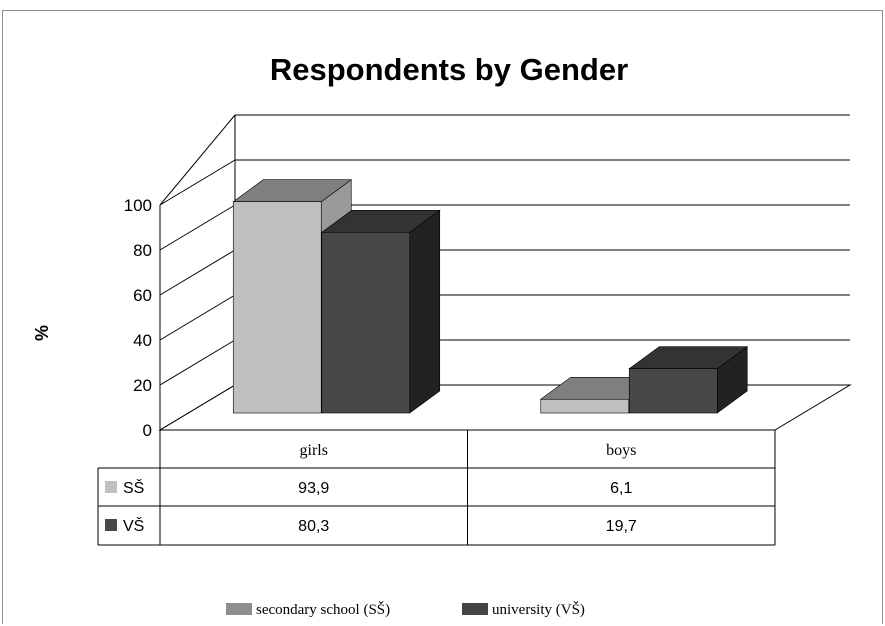 The height and width of the screenshot is (626, 885). I want to click on y-tick-label: 20, so click(142, 385).